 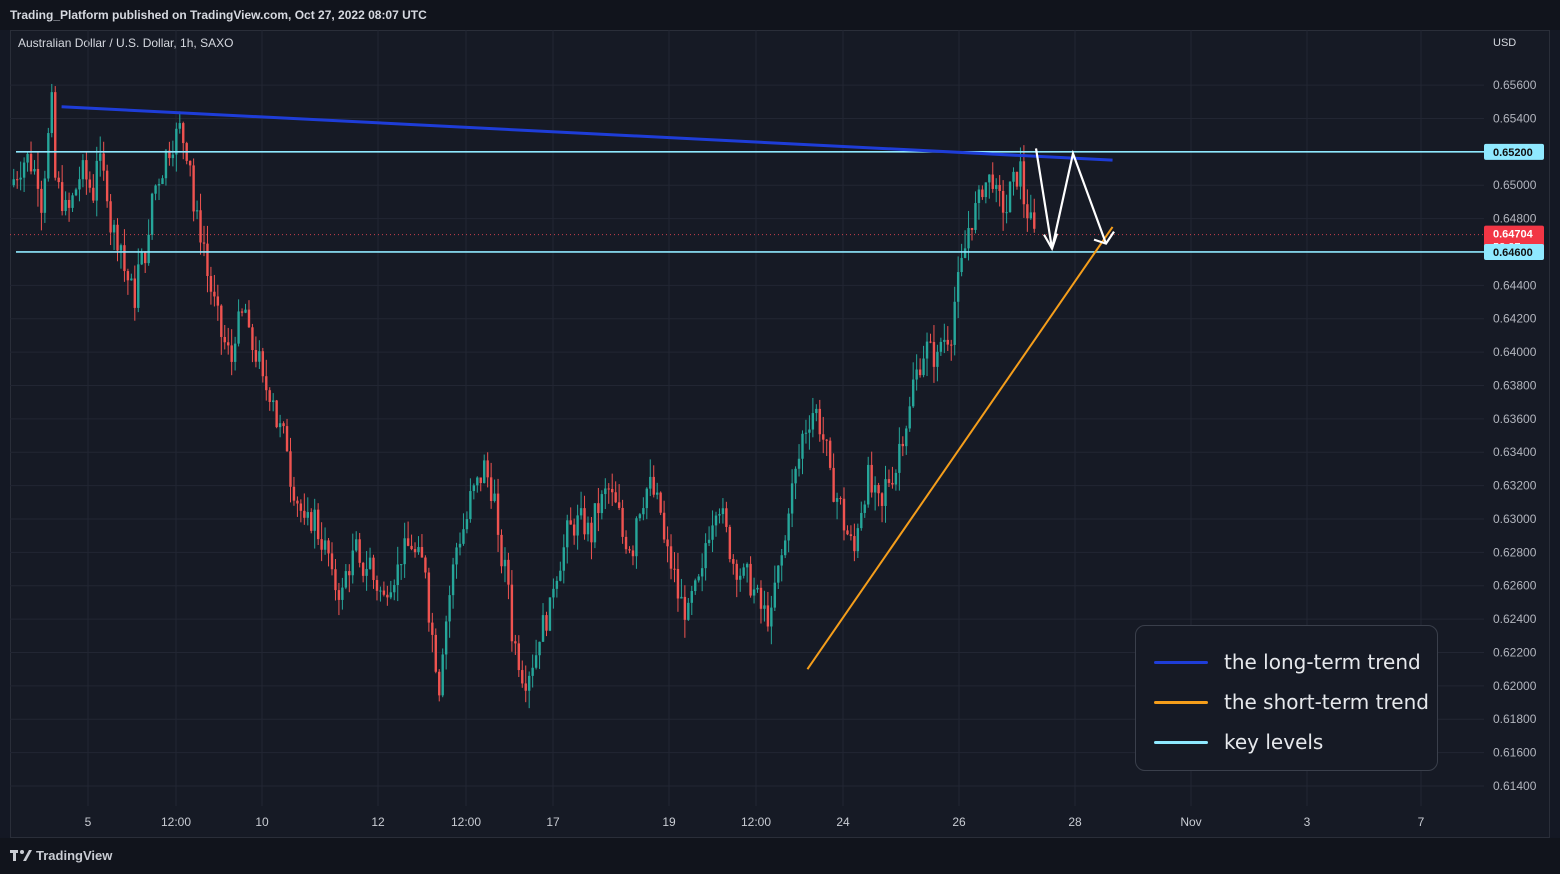 I want to click on legend-label-long-term: the long-term trend, so click(x=1322, y=662).